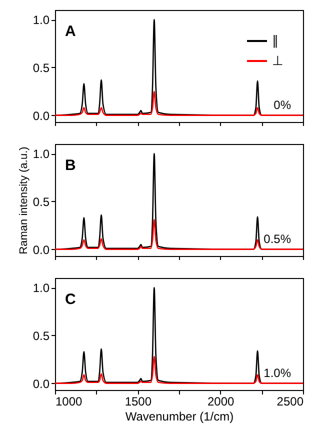 The height and width of the screenshot is (446, 327). I want to click on annotation: B, so click(70, 165).